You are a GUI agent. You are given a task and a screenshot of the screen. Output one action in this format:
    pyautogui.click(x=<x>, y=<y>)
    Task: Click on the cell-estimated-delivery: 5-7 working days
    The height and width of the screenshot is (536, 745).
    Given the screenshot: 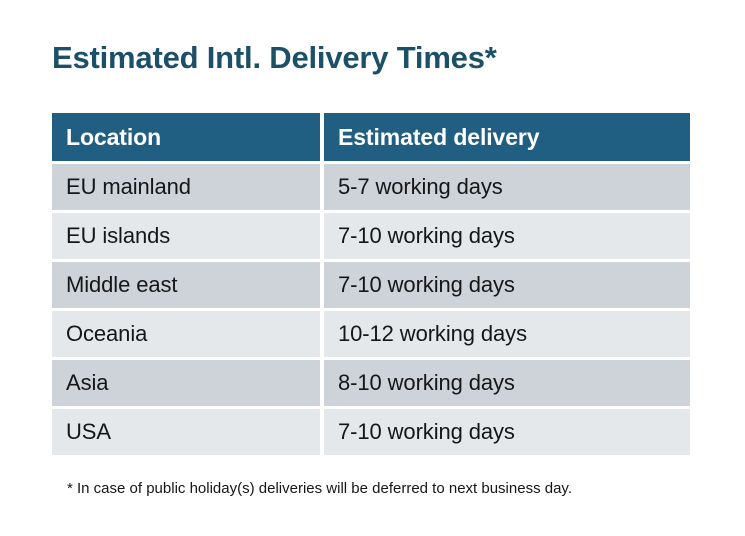 What is the action you would take?
    pyautogui.click(x=507, y=187)
    